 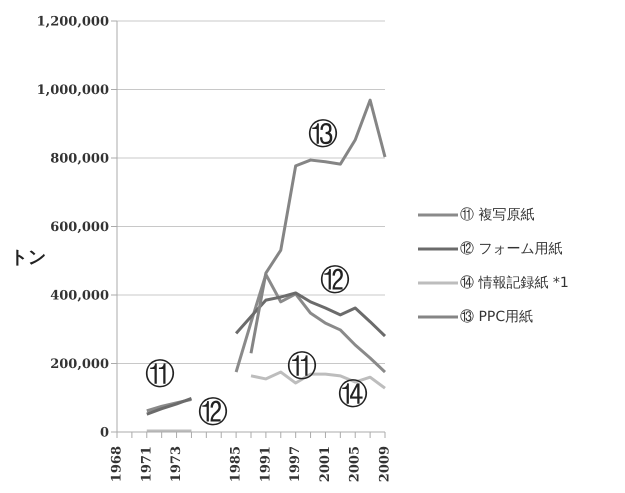 What do you see at coordinates (355, 464) in the screenshot?
I see `x-tick-label: 2005` at bounding box center [355, 464].